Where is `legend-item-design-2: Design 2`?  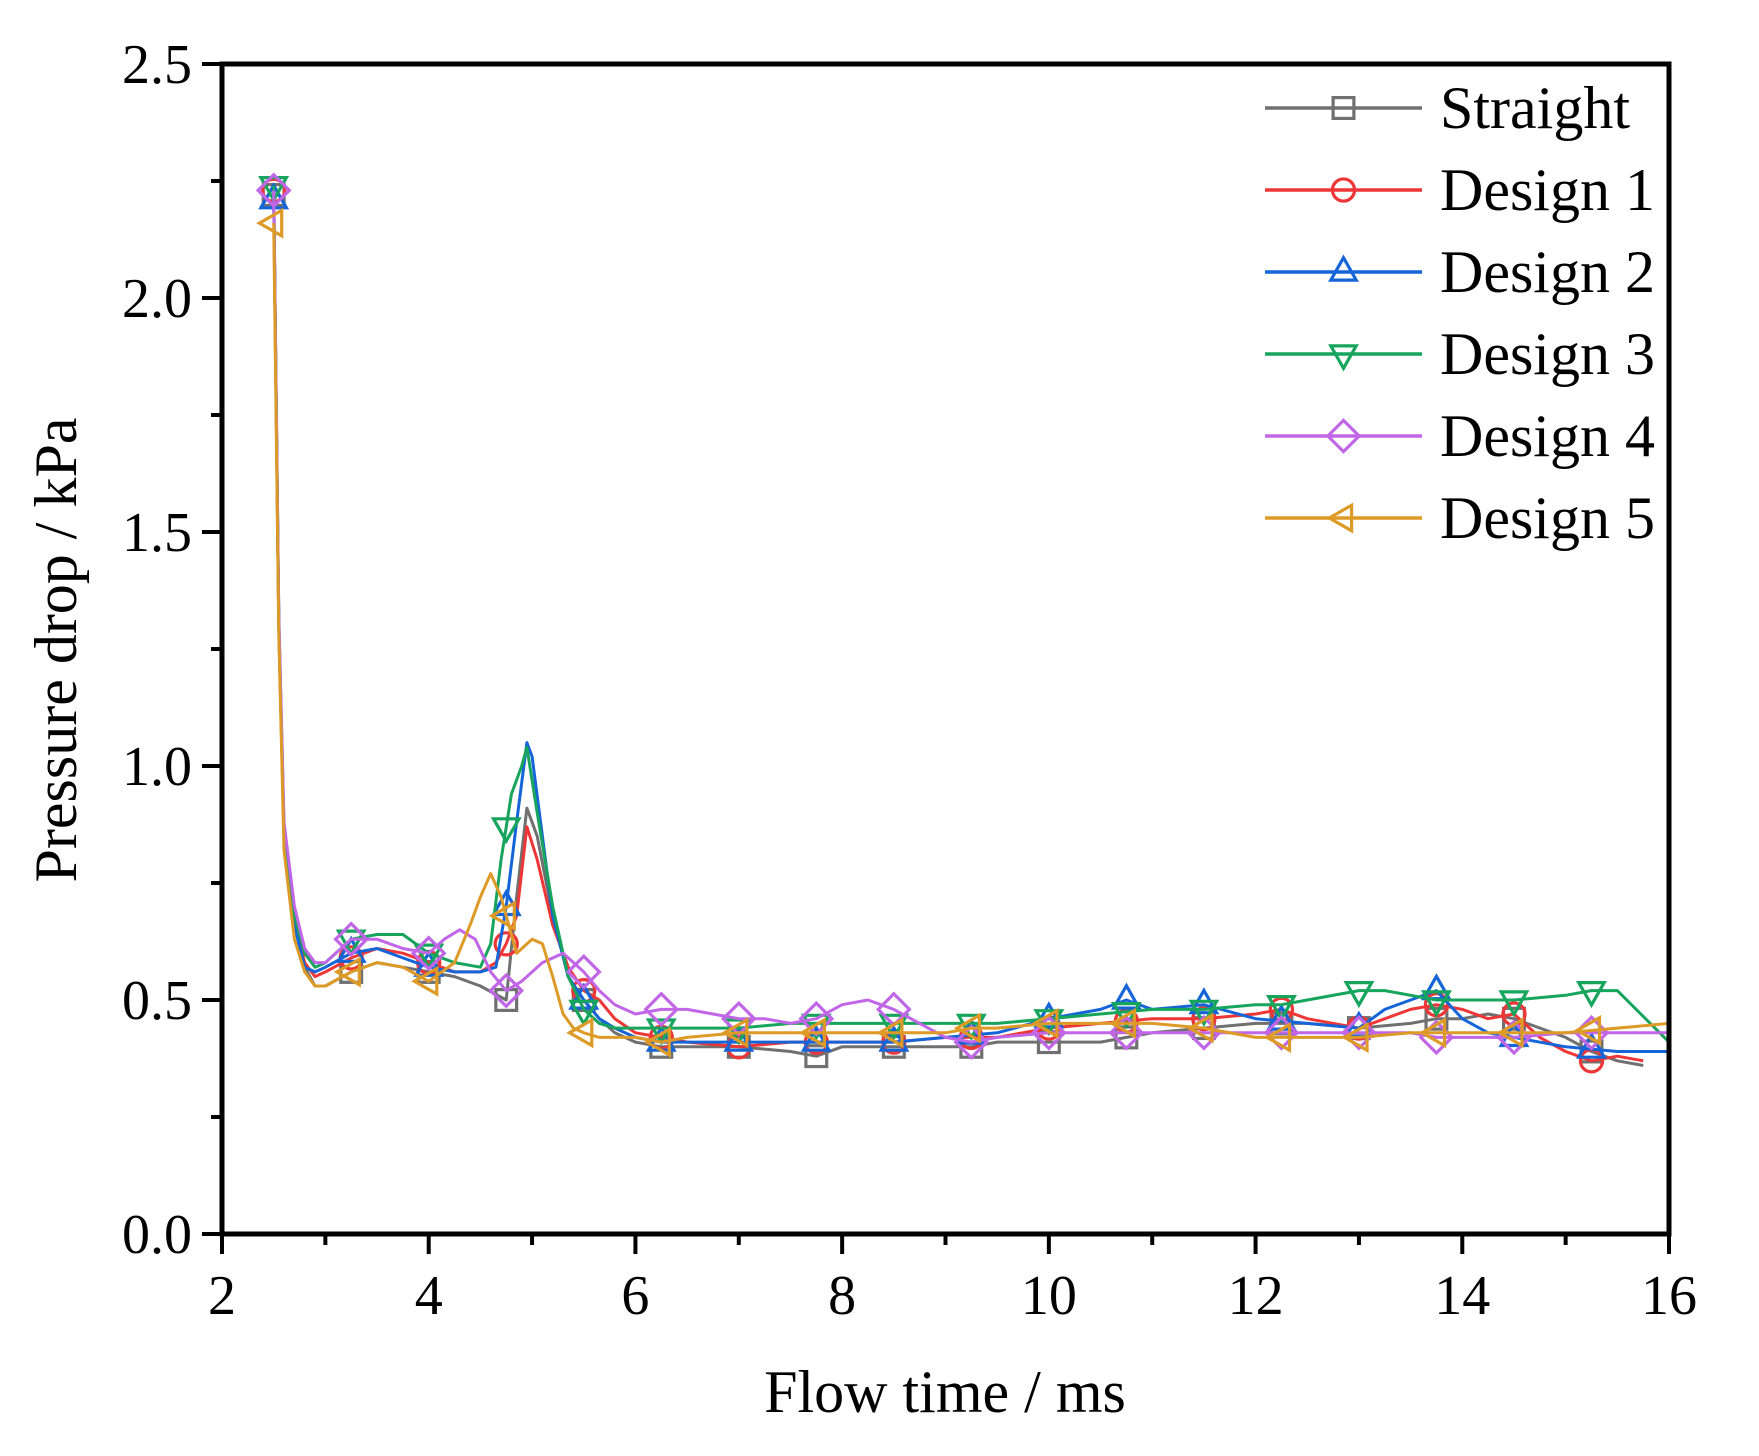
legend-item-design-2: Design 2 is located at coordinates (1460, 272).